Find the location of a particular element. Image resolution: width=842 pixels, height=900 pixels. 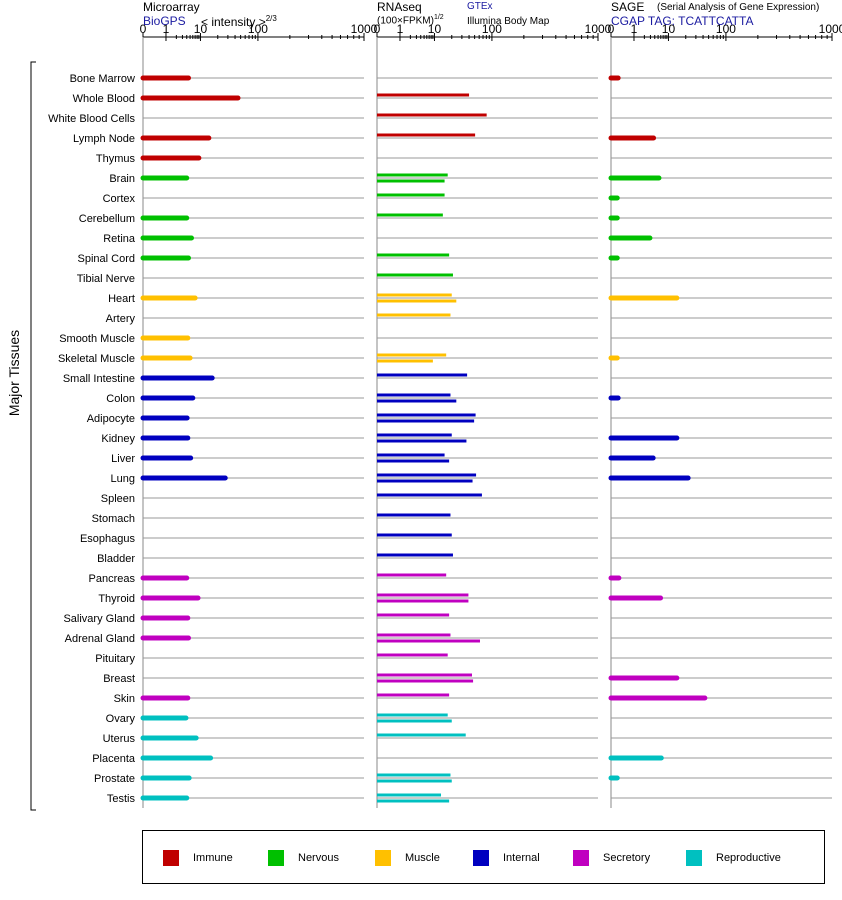

legend-swatch-immune is located at coordinates (171, 858).